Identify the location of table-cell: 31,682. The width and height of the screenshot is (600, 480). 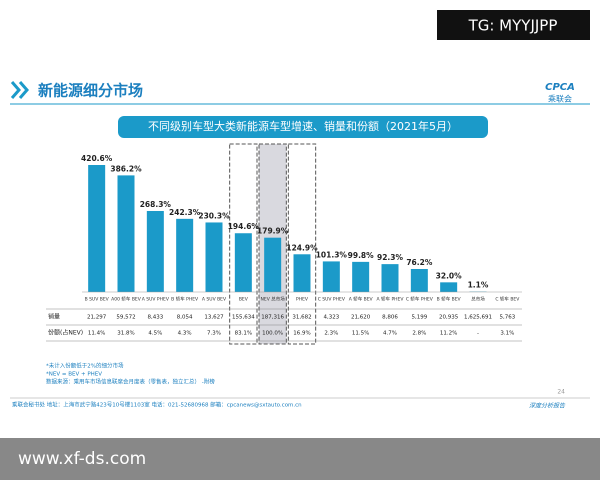
(301, 318).